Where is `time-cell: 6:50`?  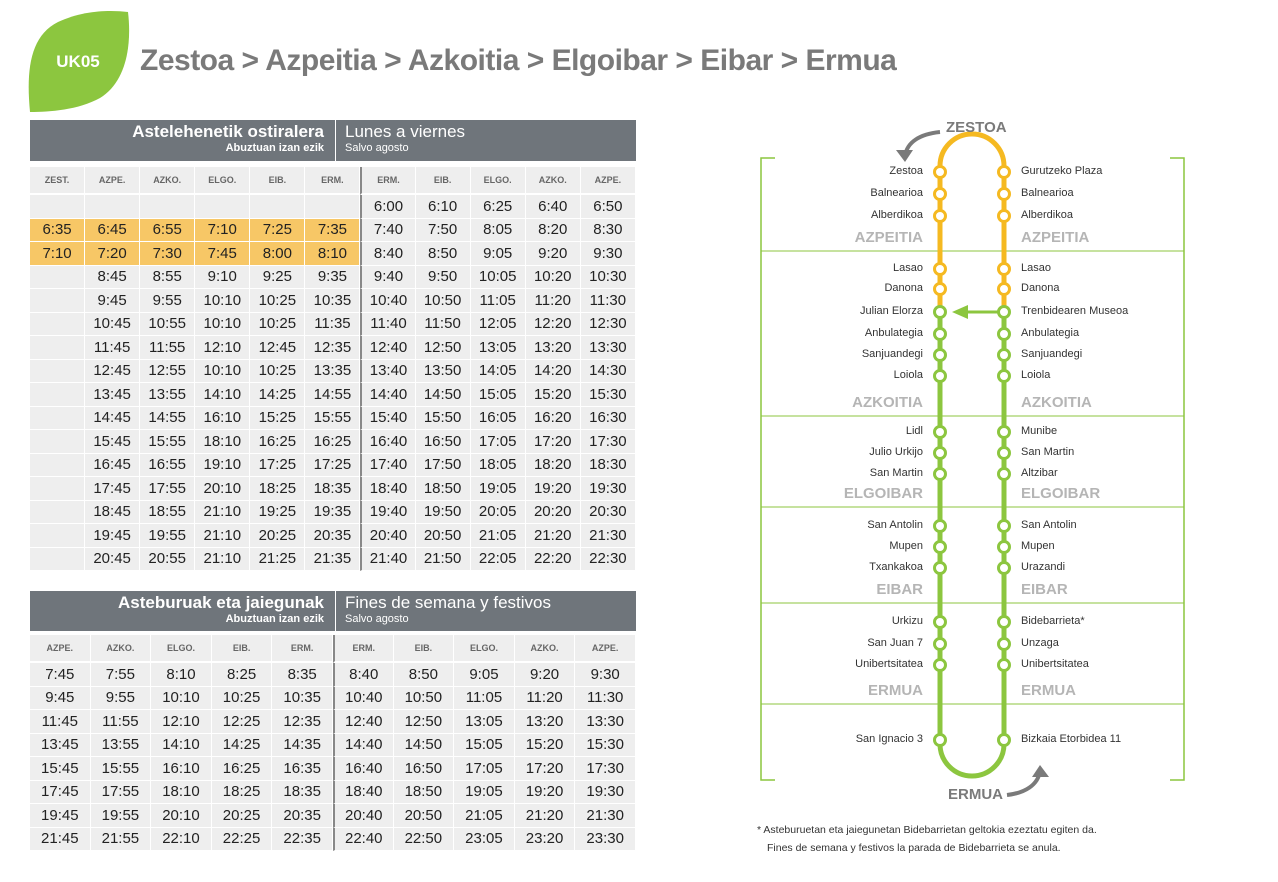 time-cell: 6:50 is located at coordinates (608, 207).